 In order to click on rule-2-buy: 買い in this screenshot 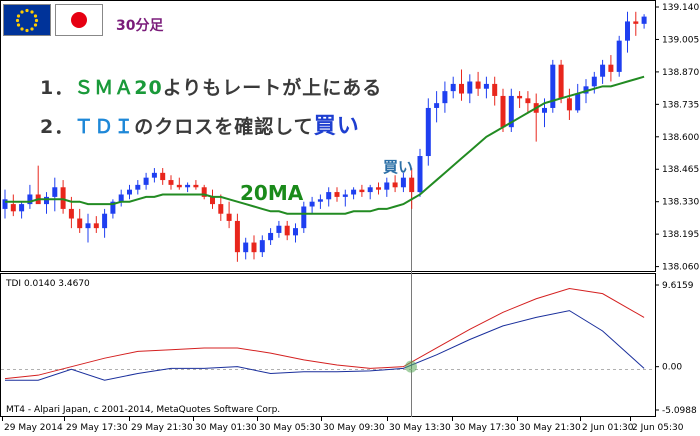, I will do `click(336, 126)`.